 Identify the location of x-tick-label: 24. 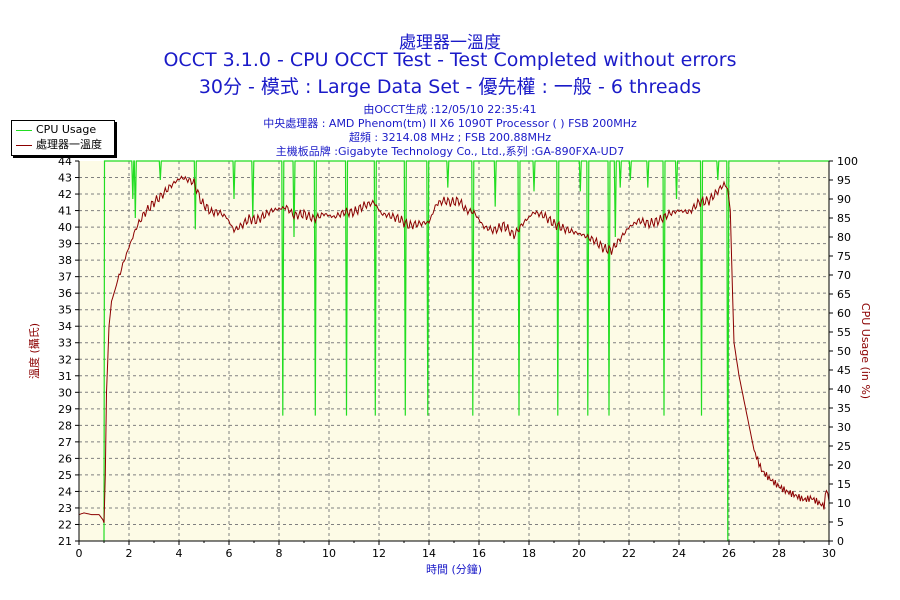
(679, 553).